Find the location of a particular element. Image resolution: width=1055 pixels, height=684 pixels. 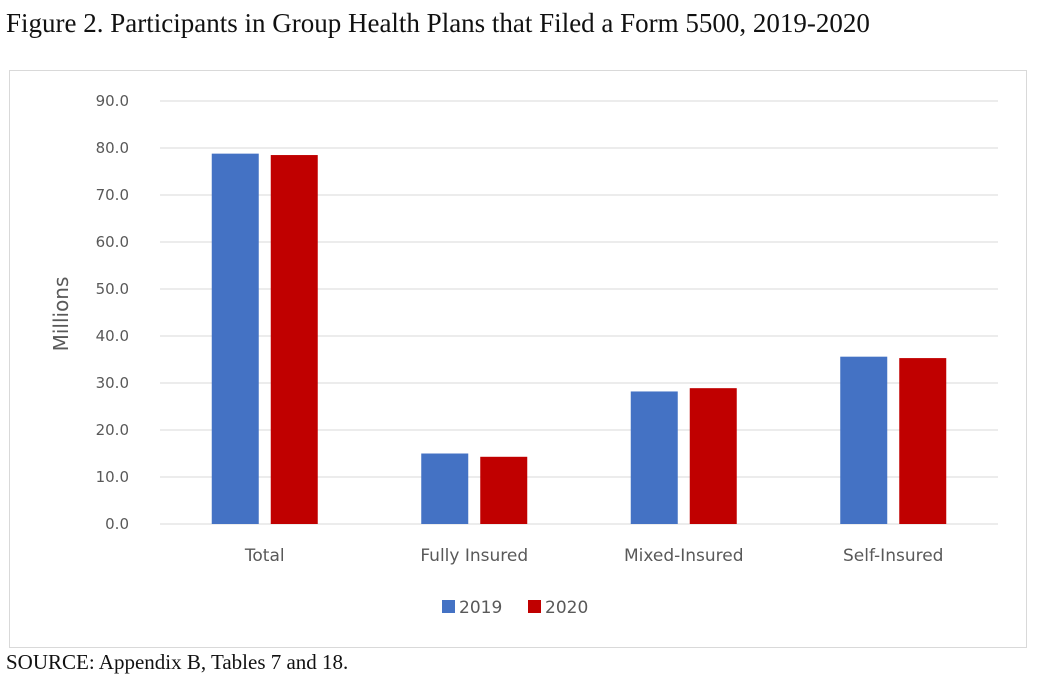

legend: 2019 2020 is located at coordinates (515, 608).